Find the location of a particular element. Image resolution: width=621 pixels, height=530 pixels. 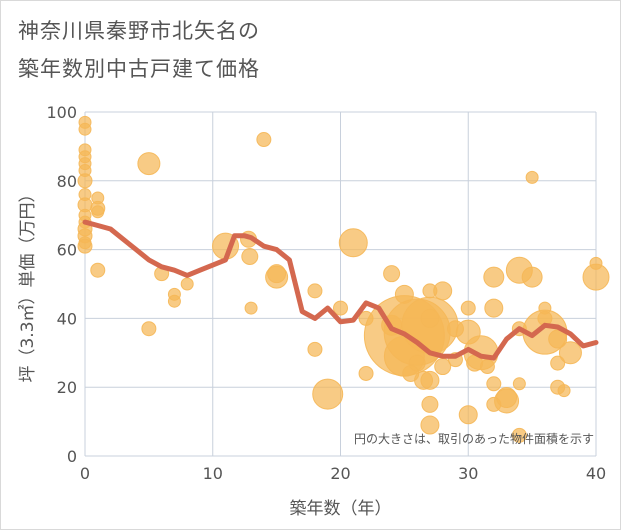

x-tick-label: 10 is located at coordinates (213, 473).